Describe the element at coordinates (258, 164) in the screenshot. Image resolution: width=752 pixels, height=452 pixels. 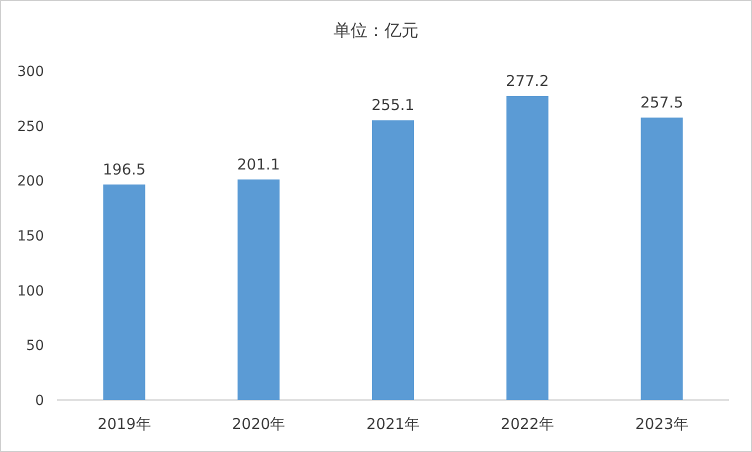
I see `data-label: 201.1` at that location.